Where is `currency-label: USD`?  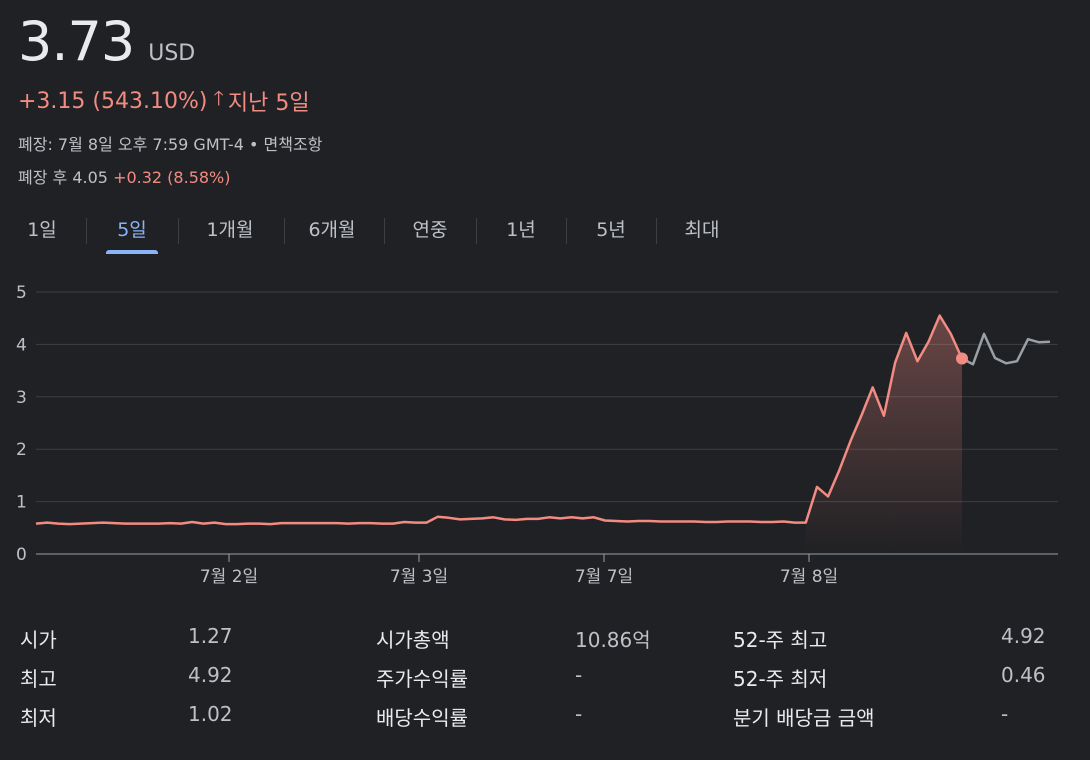
currency-label: USD is located at coordinates (172, 53).